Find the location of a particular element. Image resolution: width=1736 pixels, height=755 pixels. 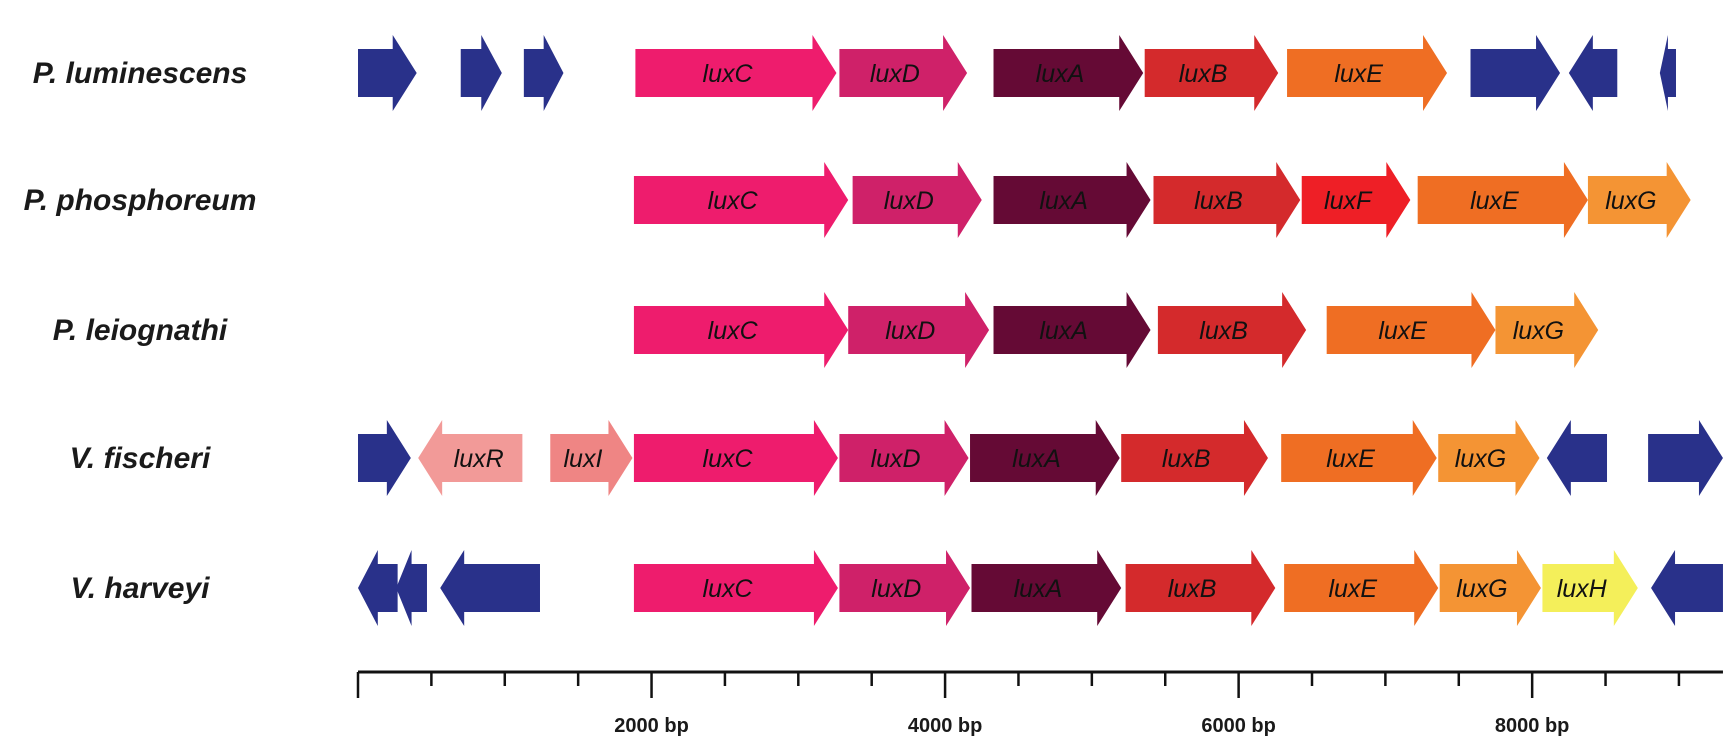

gene-arrow-luxH is located at coordinates (1590, 588).